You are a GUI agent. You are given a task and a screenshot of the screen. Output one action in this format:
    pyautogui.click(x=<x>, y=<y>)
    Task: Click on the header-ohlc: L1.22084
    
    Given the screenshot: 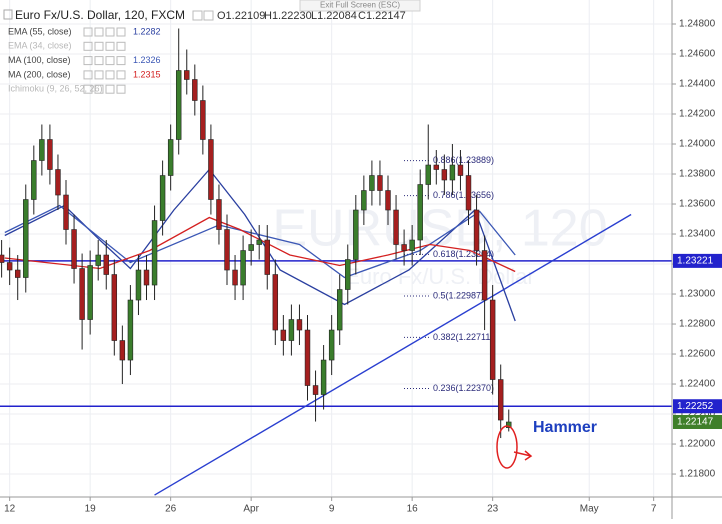 What is the action you would take?
    pyautogui.click(x=334, y=16)
    